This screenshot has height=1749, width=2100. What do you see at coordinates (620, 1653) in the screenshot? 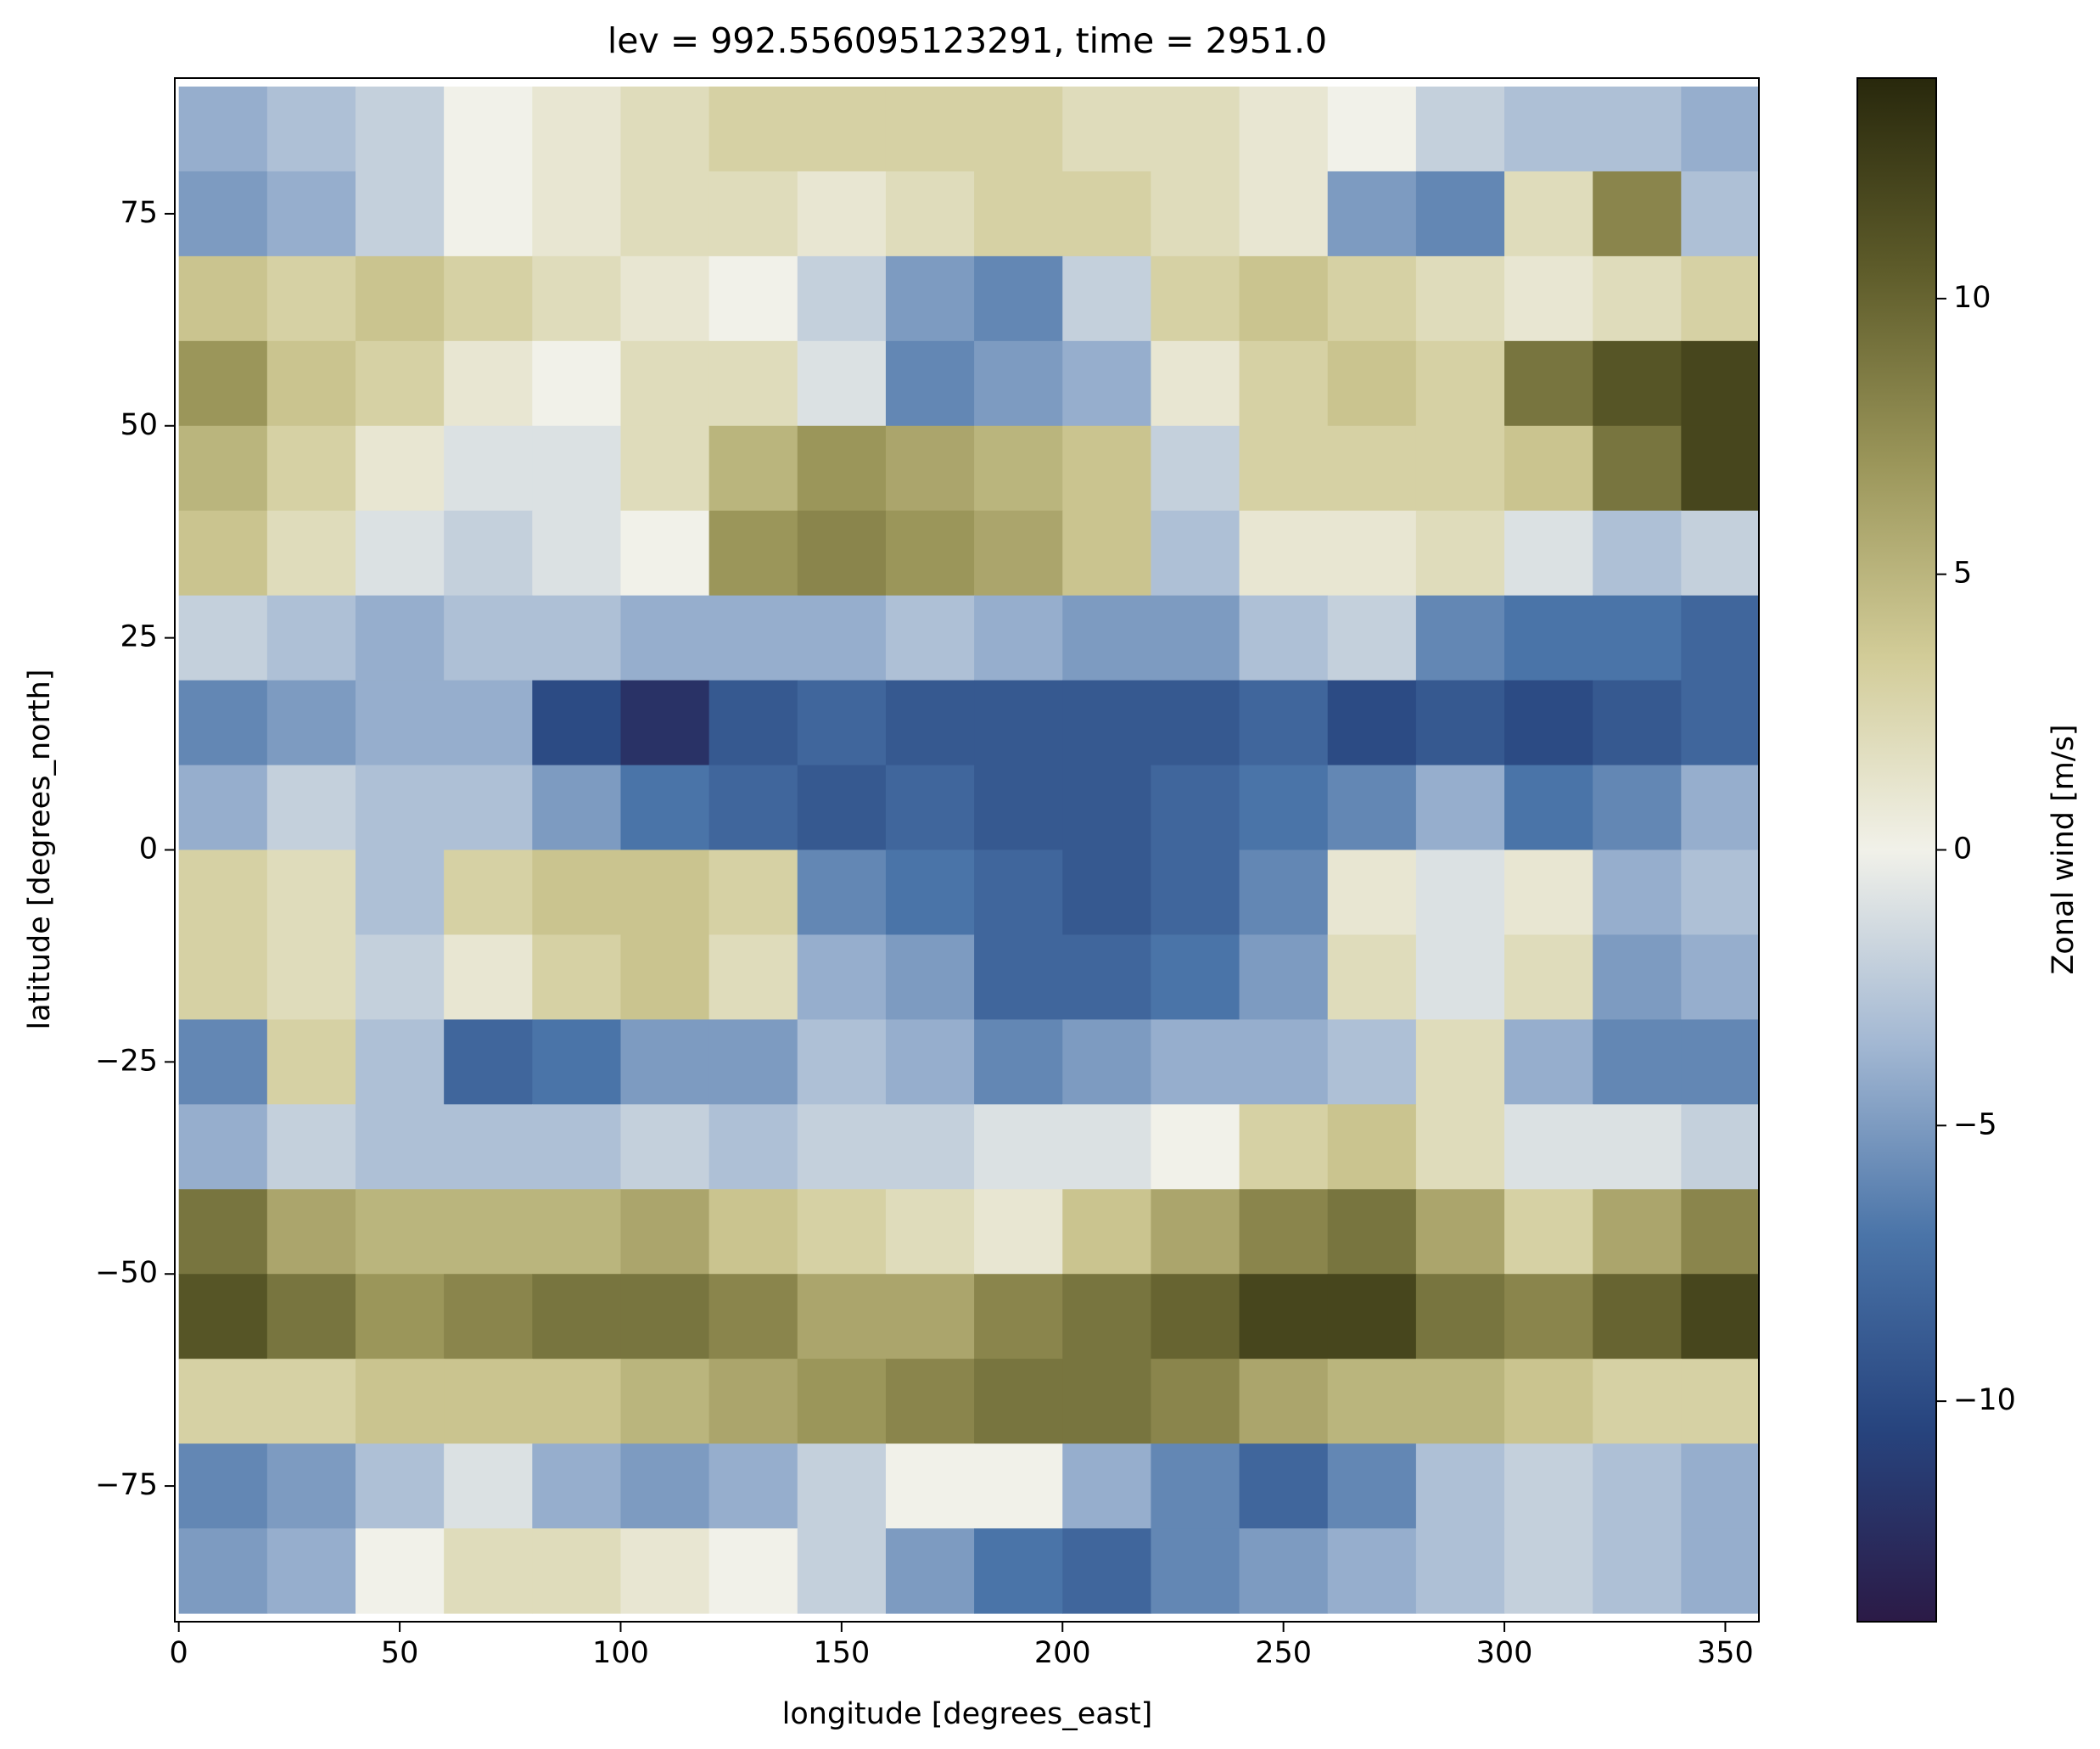
I see `x-tick-label: 100` at bounding box center [620, 1653].